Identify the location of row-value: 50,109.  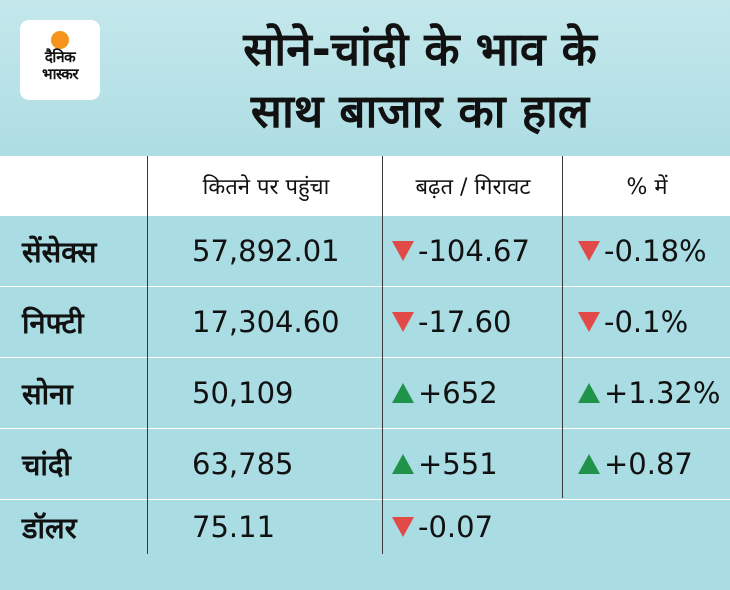
(243, 393).